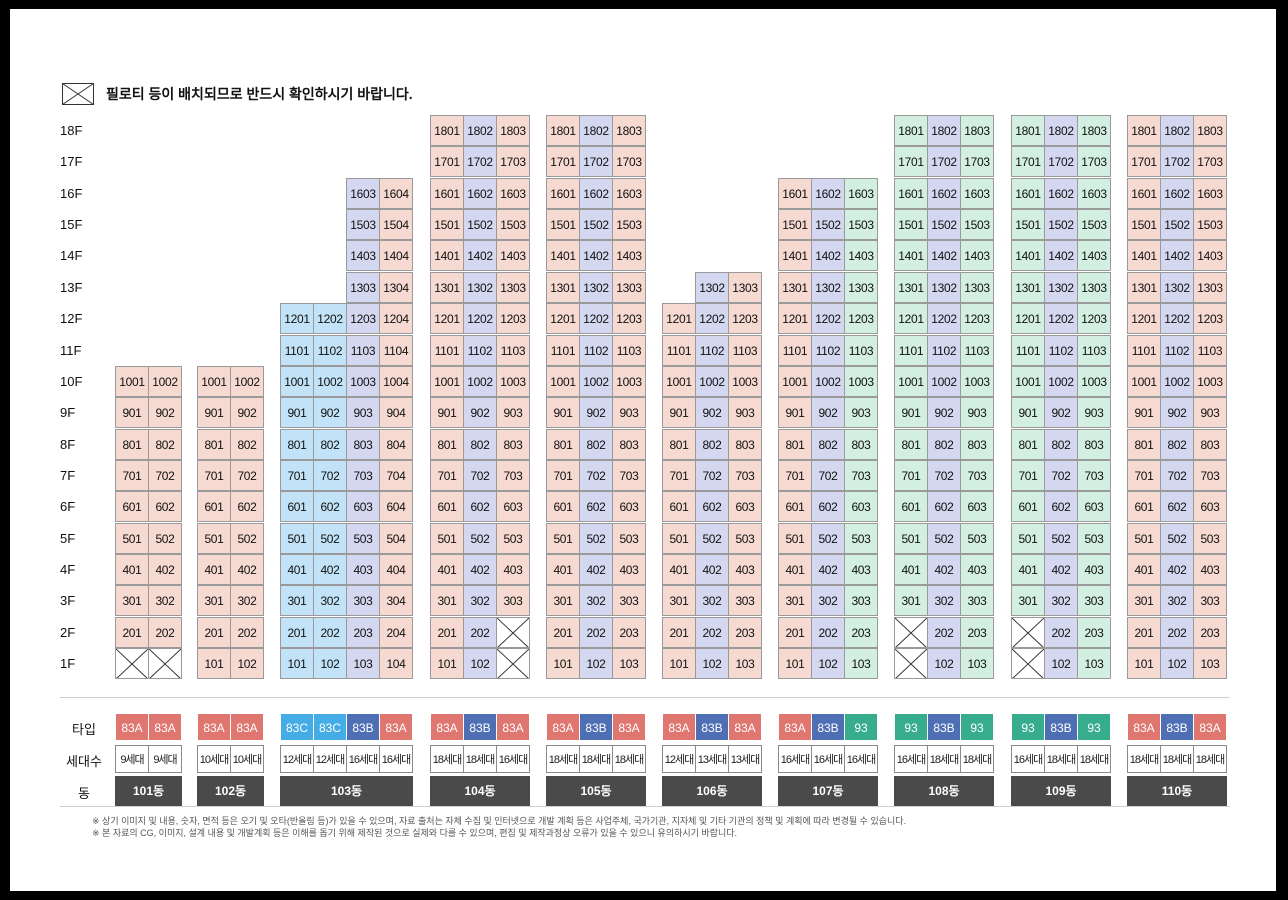 The width and height of the screenshot is (1288, 900). Describe the element at coordinates (1144, 287) in the screenshot. I see `unit-cell: 1301` at that location.